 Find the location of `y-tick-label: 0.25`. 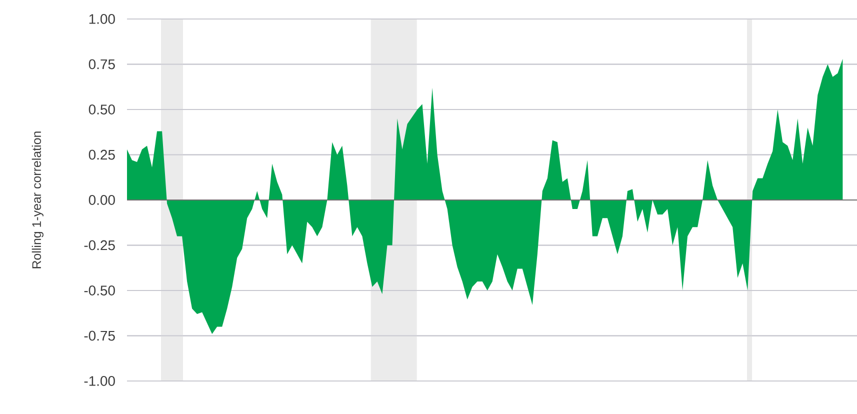

y-tick-label: 0.25 is located at coordinates (101, 155).